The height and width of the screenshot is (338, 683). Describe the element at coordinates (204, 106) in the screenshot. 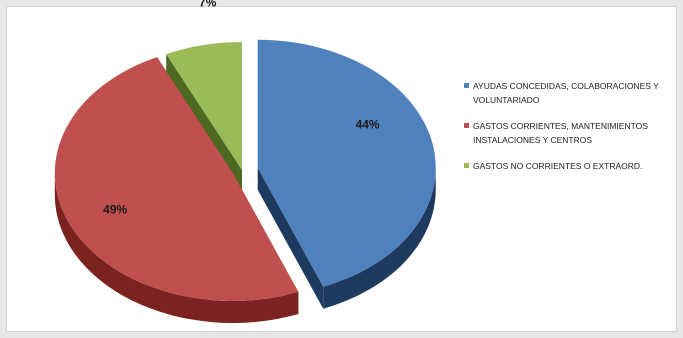

I see `slice-gastos-no-corrientes-top` at that location.